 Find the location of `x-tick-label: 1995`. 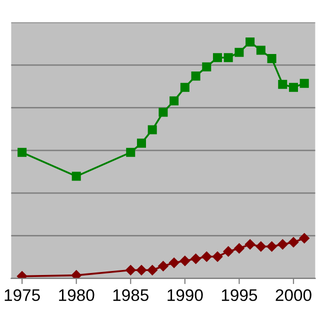

x-tick-label: 1995 is located at coordinates (240, 295).